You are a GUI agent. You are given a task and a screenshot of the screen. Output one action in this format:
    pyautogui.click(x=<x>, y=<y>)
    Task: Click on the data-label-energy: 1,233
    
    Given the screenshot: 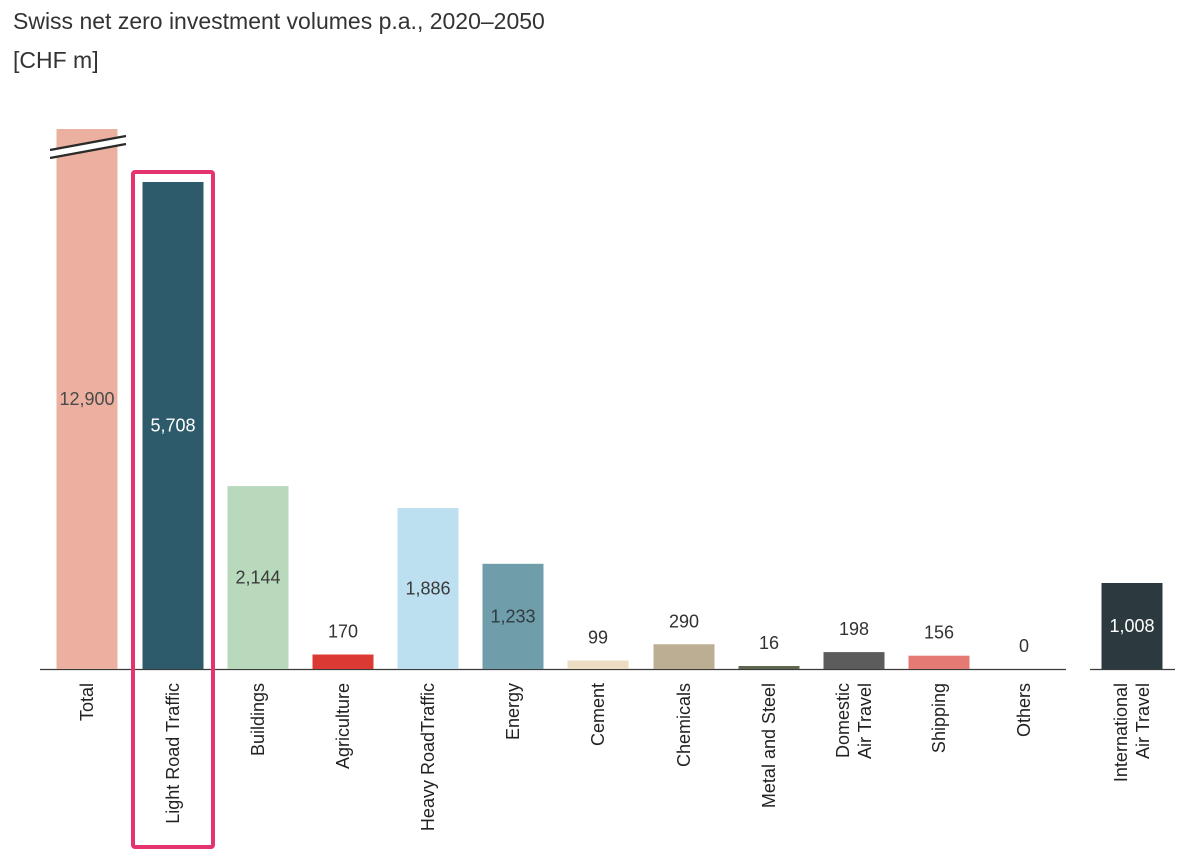 What is the action you would take?
    pyautogui.click(x=512, y=616)
    